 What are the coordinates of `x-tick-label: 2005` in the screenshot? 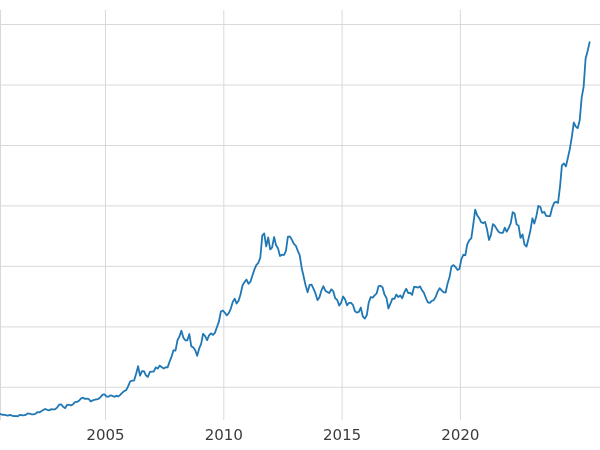 It's located at (105, 435).